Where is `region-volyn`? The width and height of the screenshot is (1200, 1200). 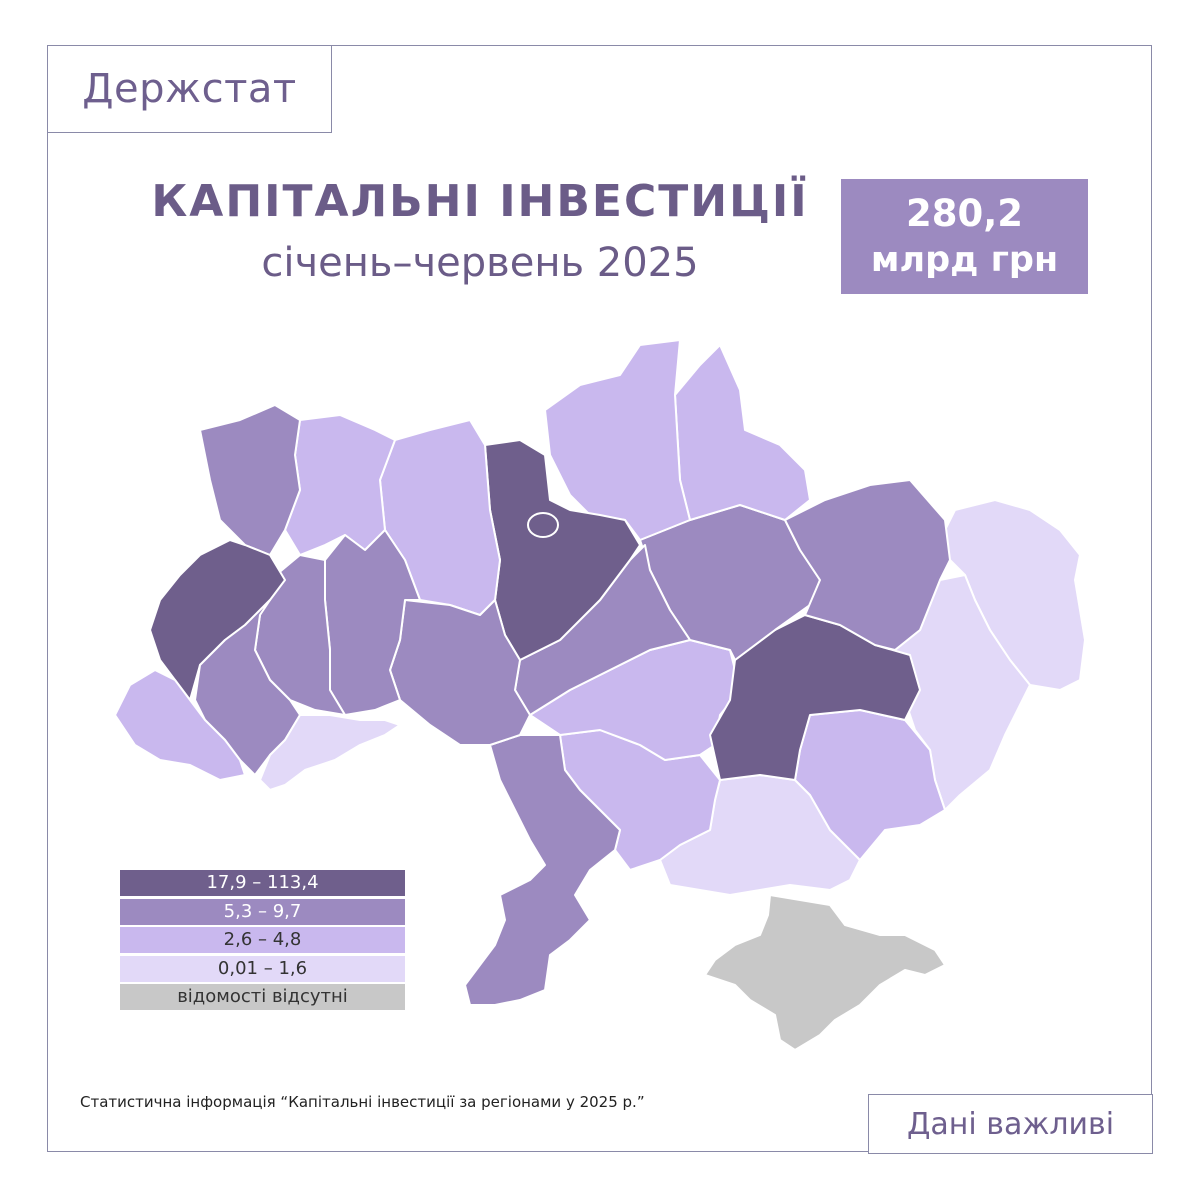
region-volyn is located at coordinates (250, 480).